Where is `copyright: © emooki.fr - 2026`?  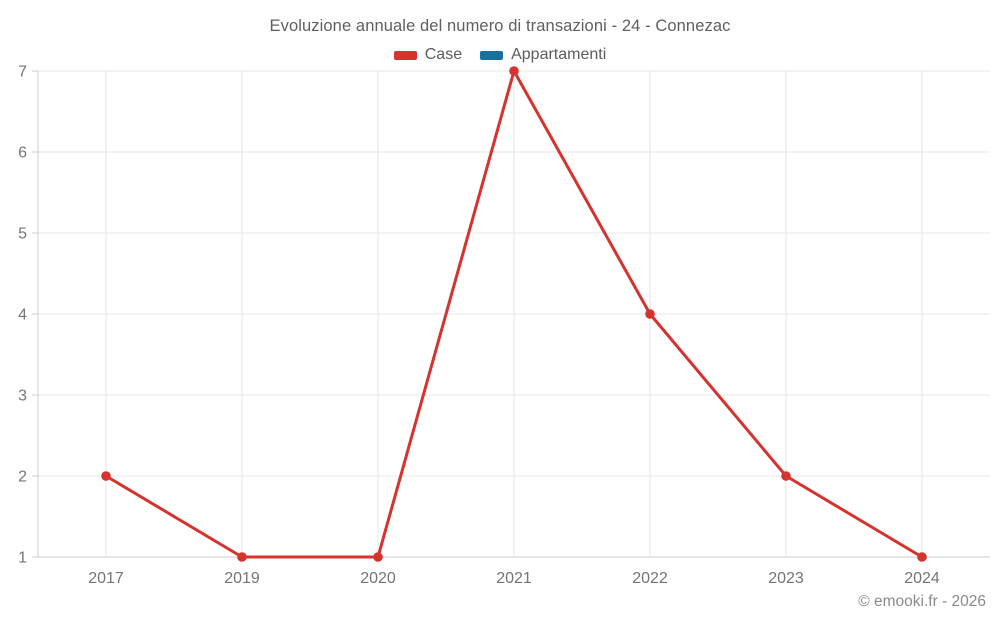 copyright: © emooki.fr - 2026 is located at coordinates (922, 601).